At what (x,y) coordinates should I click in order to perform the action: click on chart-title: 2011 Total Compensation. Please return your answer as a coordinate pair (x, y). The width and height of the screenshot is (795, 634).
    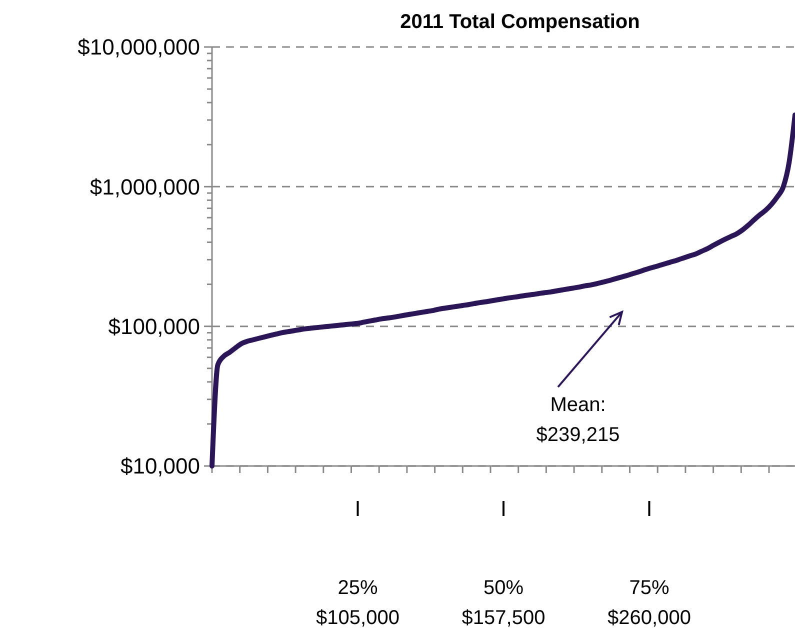
    Looking at the image, I should click on (520, 22).